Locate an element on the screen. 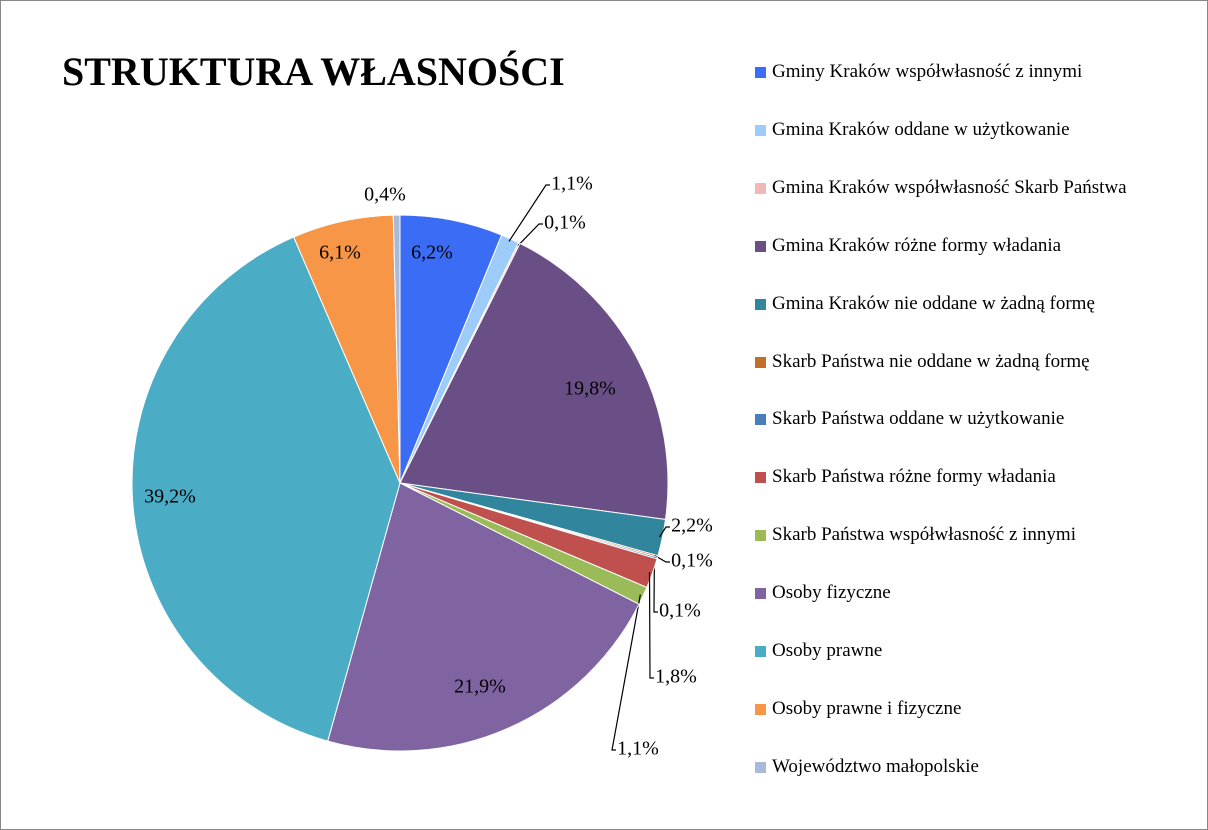 Image resolution: width=1208 pixels, height=830 pixels. chart-title: STRUKTURA WŁASNOŚCI is located at coordinates (313, 71).